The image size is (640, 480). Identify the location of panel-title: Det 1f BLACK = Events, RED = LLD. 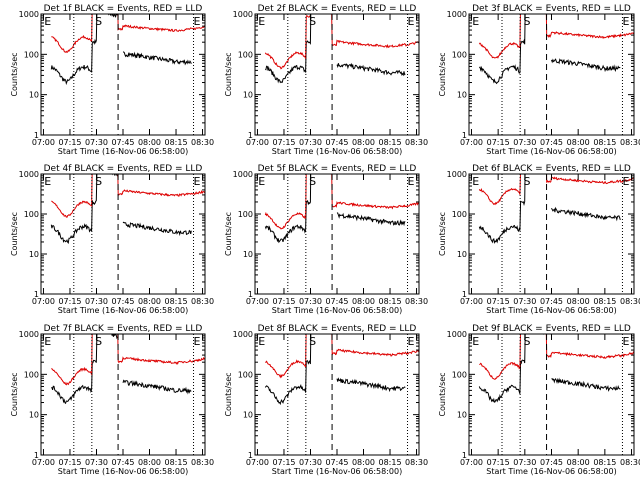
(123, 9).